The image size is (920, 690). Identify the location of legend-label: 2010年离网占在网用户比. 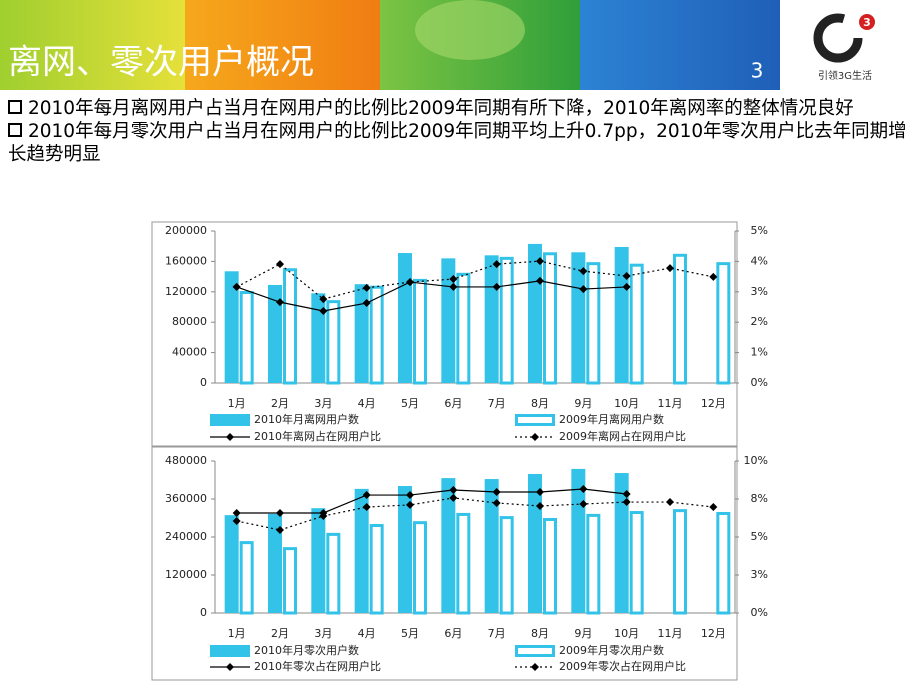
(317, 436).